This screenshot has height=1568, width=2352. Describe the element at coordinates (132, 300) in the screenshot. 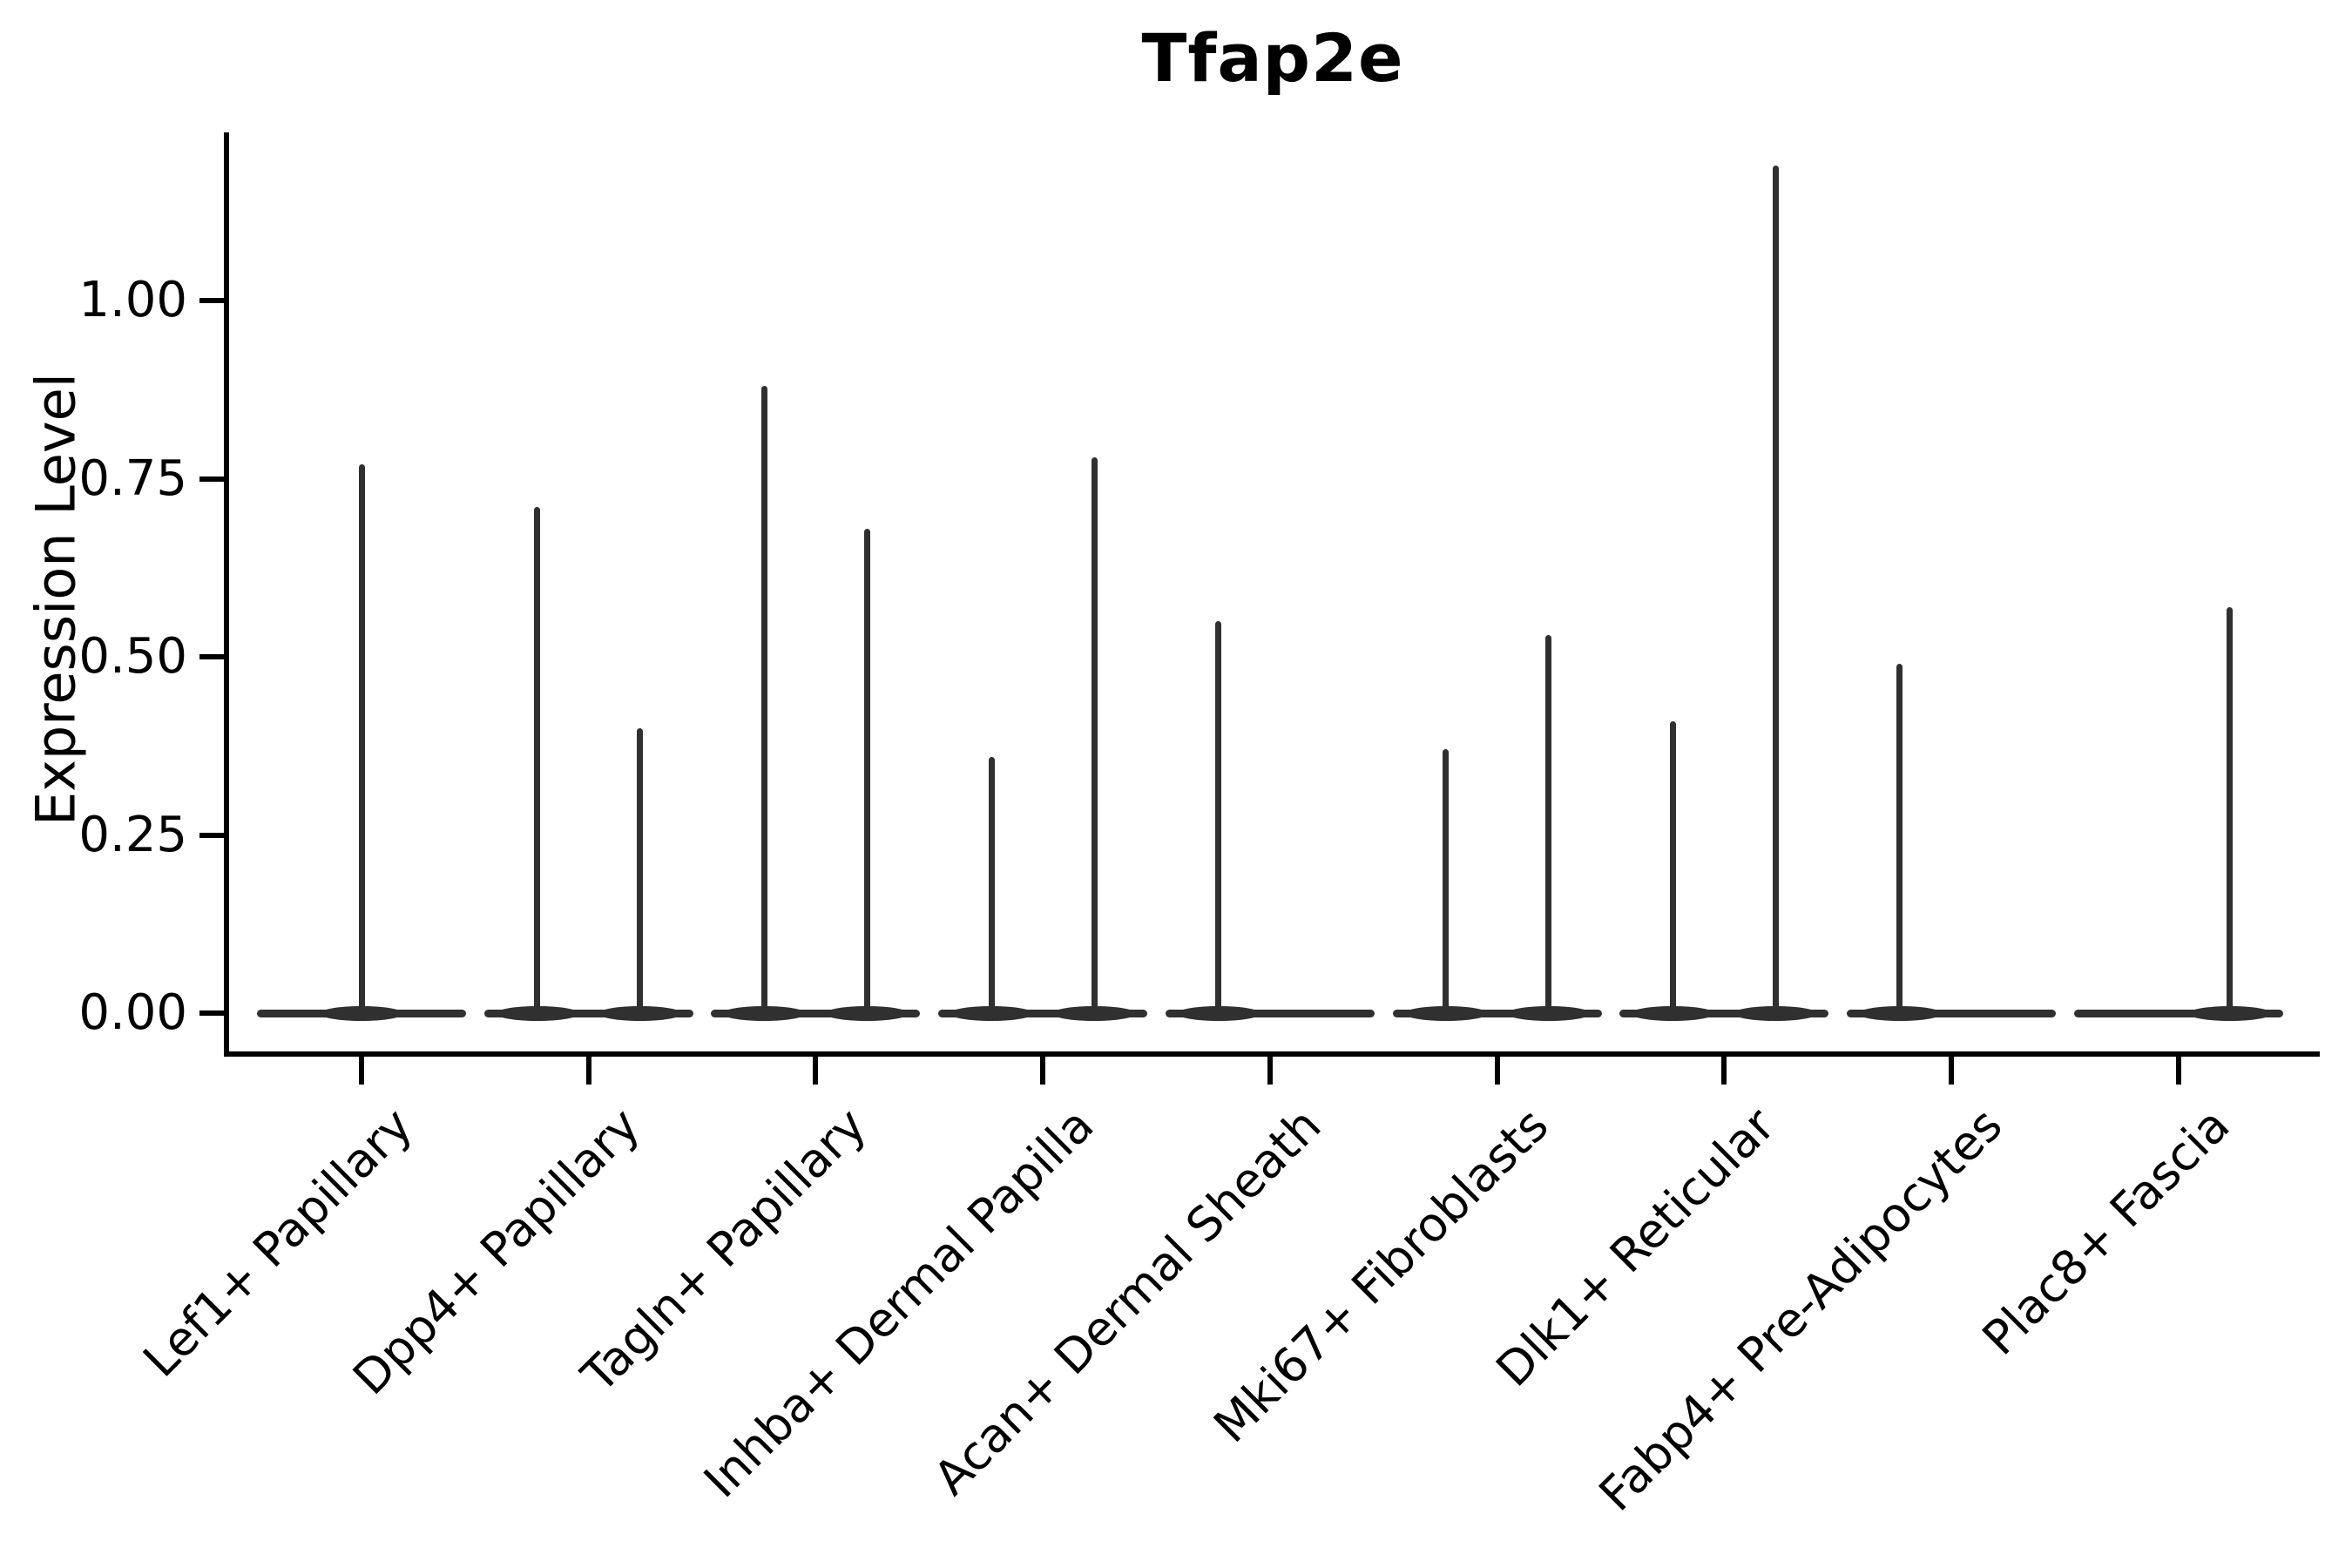

I see `y-tick-label: 1.00` at that location.